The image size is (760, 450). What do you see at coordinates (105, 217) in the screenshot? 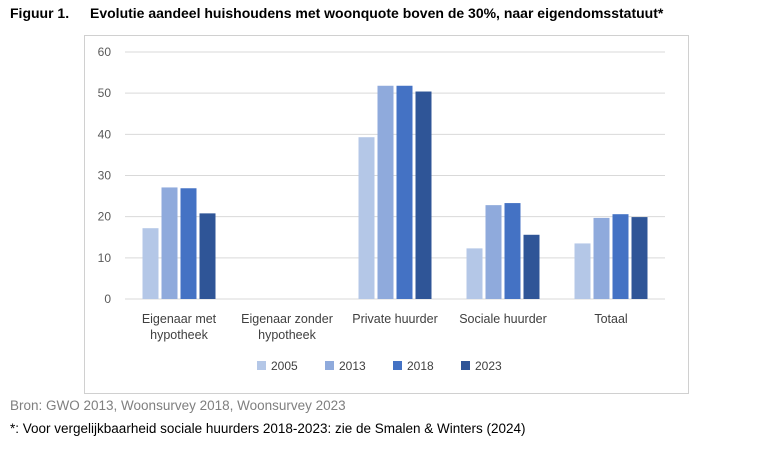
I see `y-tick-label: 20` at bounding box center [105, 217].